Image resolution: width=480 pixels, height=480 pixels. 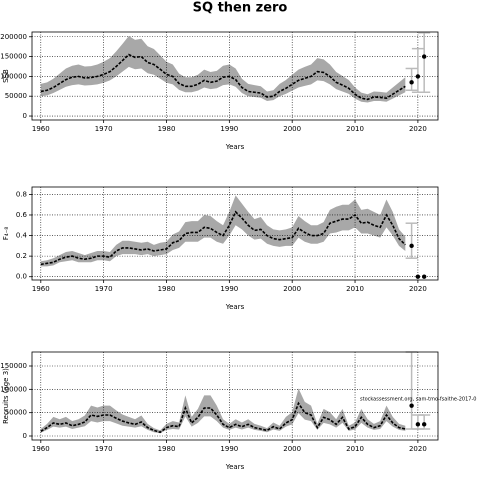 I want to click on y-tick-label: 0.6, so click(x=22, y=215).